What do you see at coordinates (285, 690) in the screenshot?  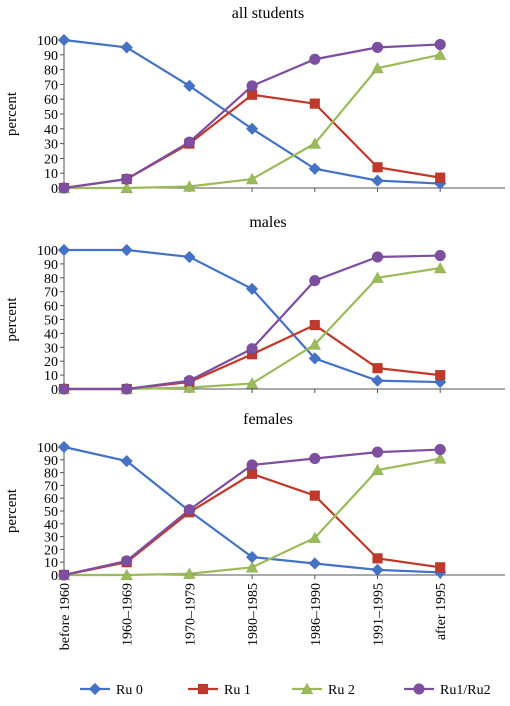 I see `legend: Ru 0 Ru 1 Ru 2 Ru1/Ru2` at bounding box center [285, 690].